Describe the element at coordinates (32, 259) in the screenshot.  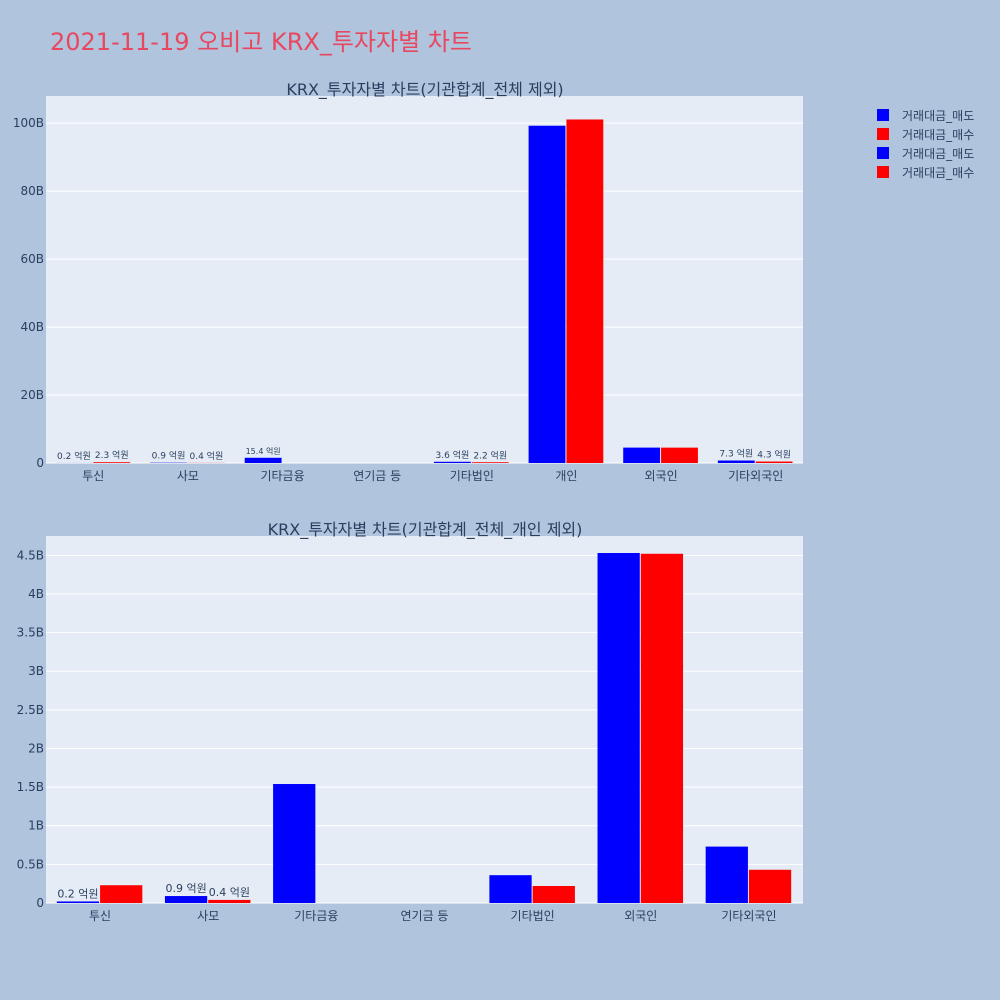
I see `y-tick-label: 60B` at that location.